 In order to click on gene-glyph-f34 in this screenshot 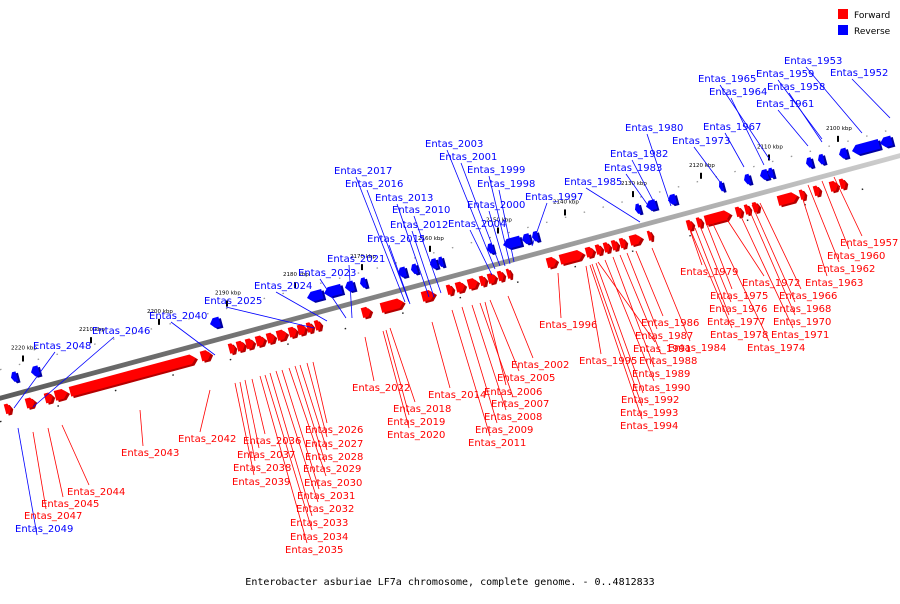, I will do `click(650, 236)`.